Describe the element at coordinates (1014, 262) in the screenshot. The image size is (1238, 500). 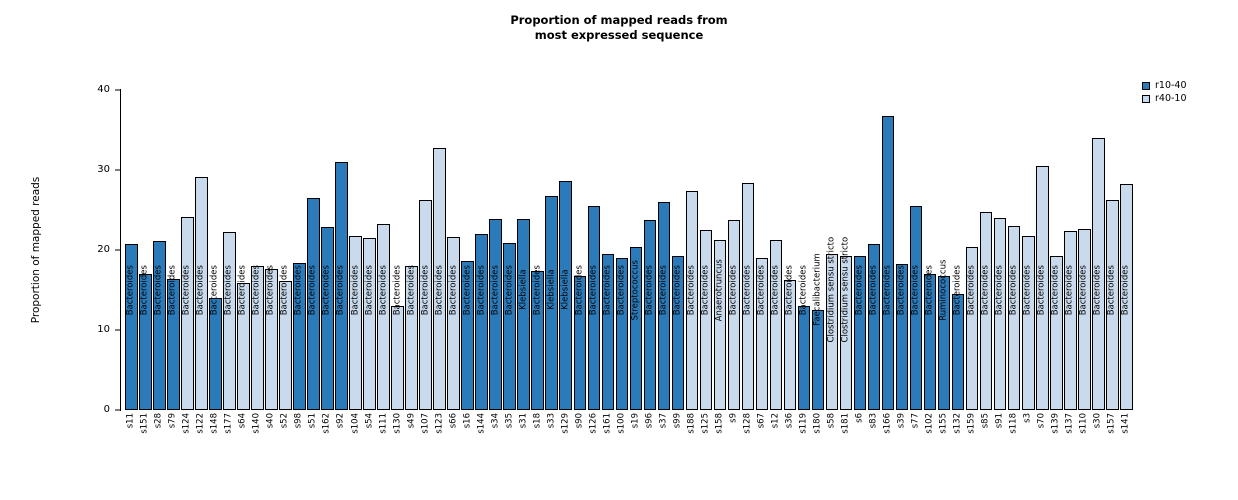
I see `bar-column-s118: Bacteroides s118` at that location.